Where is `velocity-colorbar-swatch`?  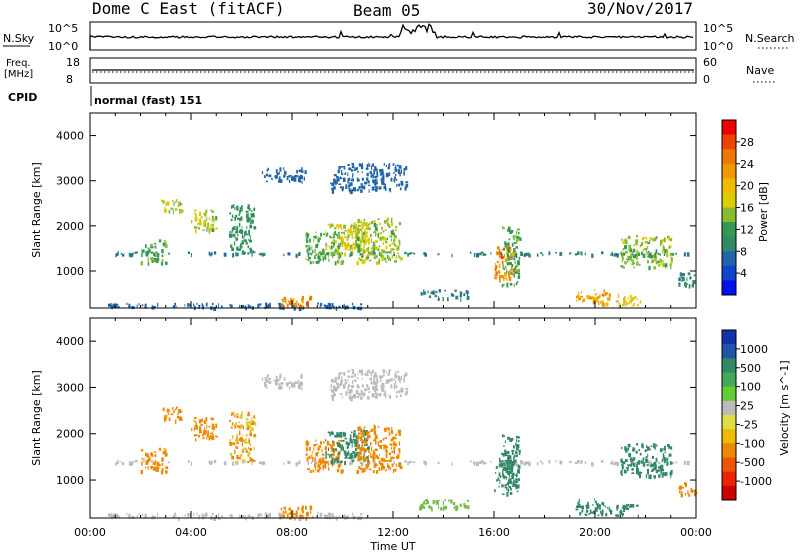 velocity-colorbar-swatch is located at coordinates (729, 351).